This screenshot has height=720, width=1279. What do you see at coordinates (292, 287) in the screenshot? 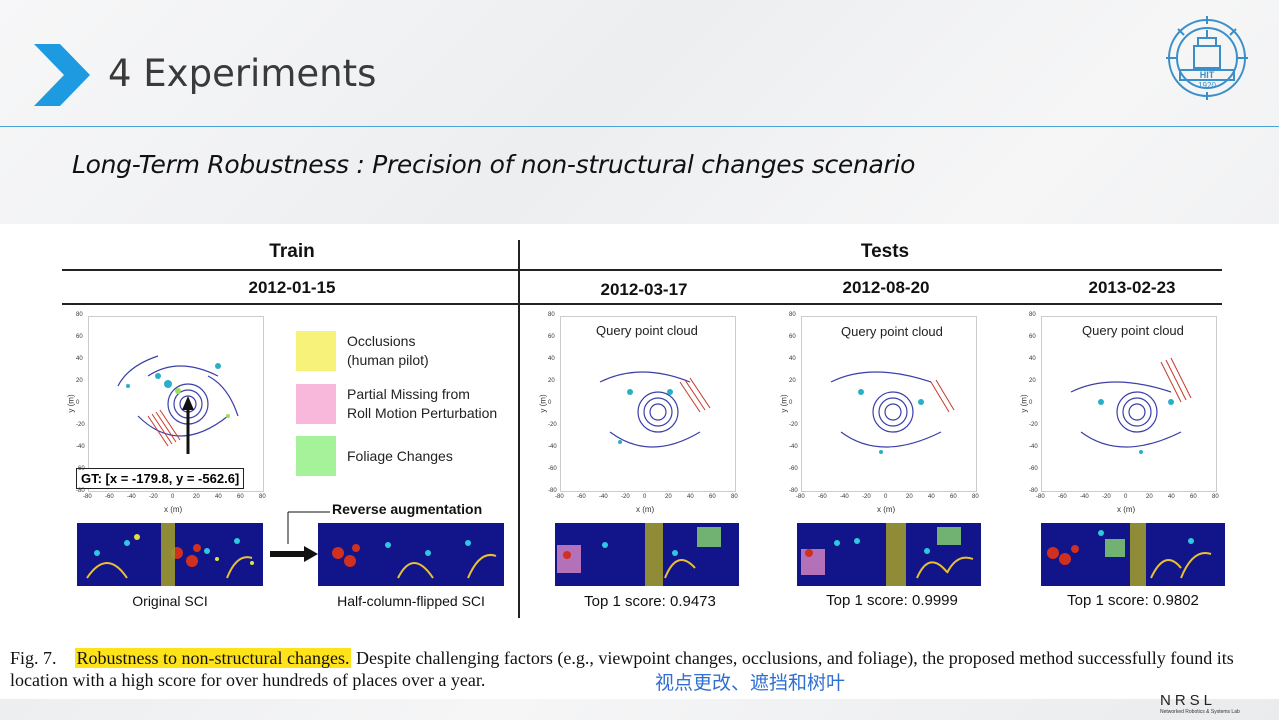
I see `train-date: 2012-01-15` at bounding box center [292, 287].